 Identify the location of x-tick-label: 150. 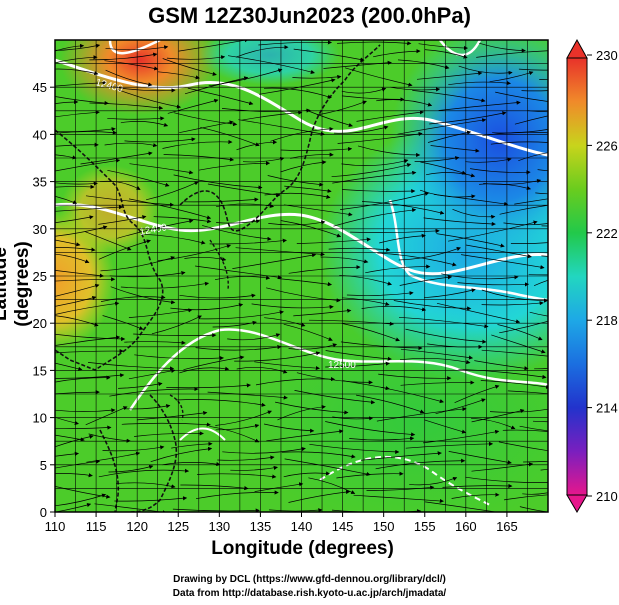
(384, 526).